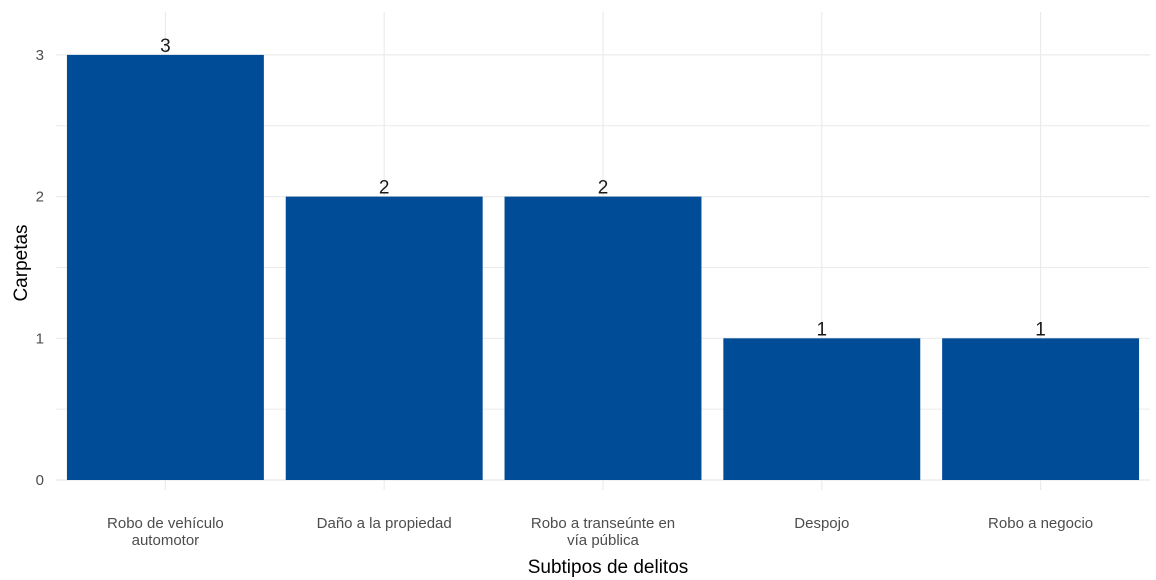 Image resolution: width=1156 pixels, height=580 pixels. Describe the element at coordinates (165, 46) in the screenshot. I see `data-label: 3` at that location.